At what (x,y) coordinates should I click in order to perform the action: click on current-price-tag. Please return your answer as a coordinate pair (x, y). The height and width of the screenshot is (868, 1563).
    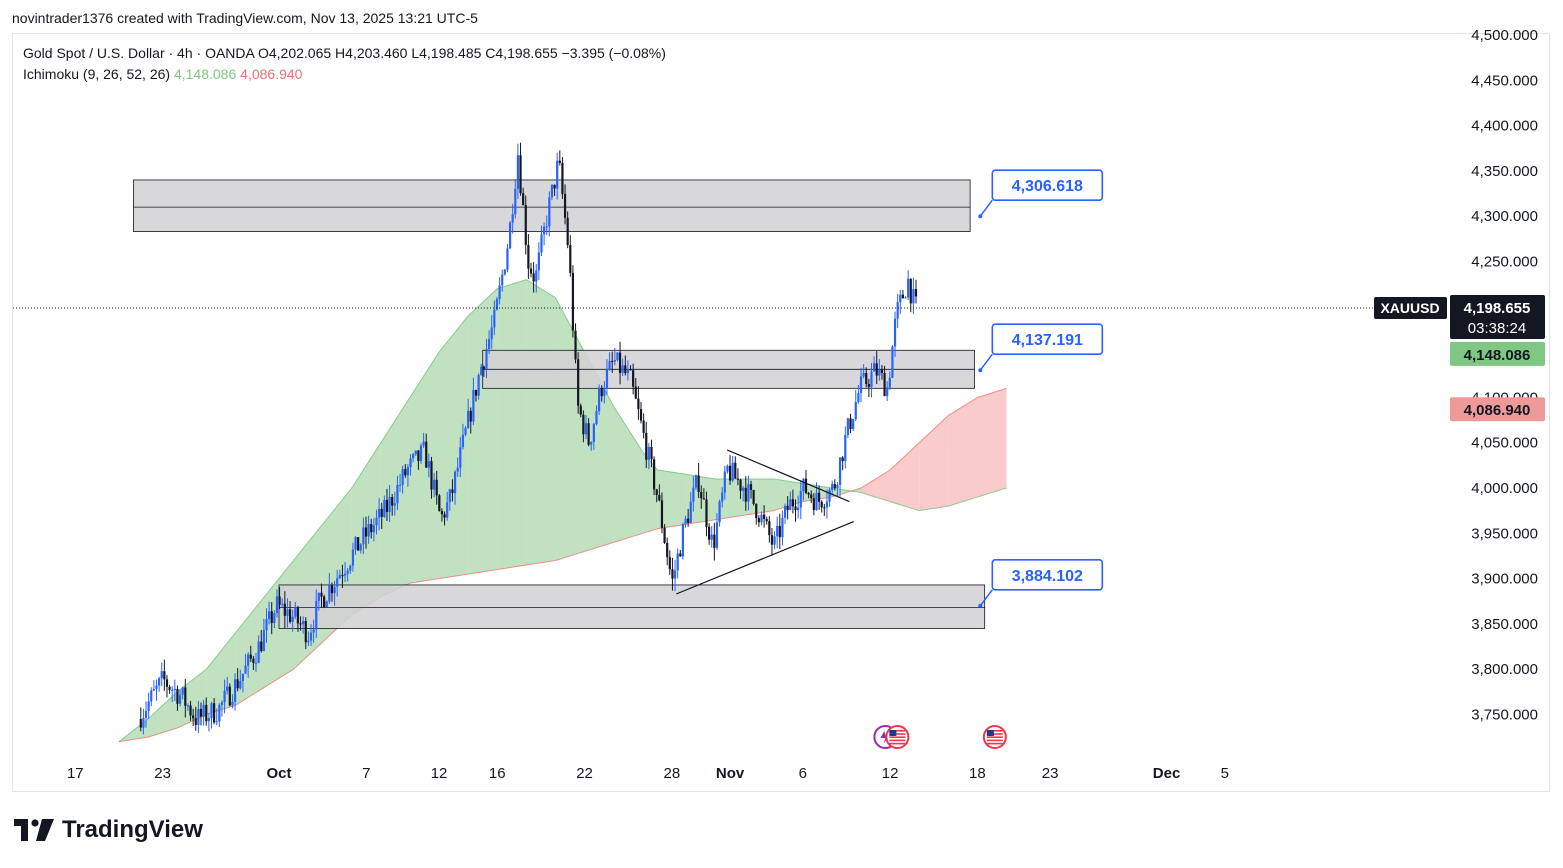
    Looking at the image, I should click on (1497, 317).